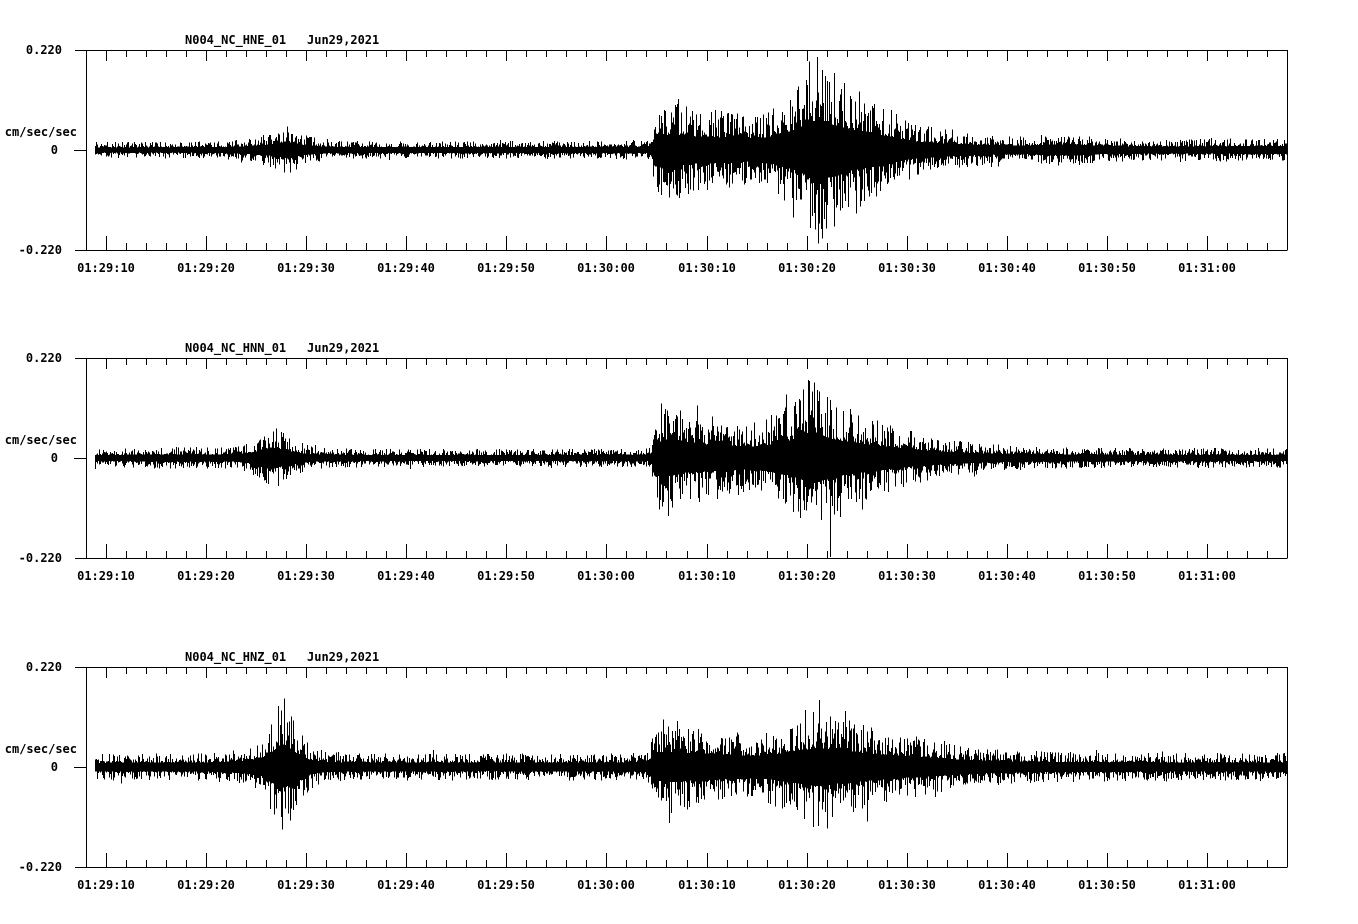 Image resolution: width=1358 pixels, height=924 pixels. What do you see at coordinates (236, 657) in the screenshot?
I see `trace-station-id: N004_NC_HNZ_01` at bounding box center [236, 657].